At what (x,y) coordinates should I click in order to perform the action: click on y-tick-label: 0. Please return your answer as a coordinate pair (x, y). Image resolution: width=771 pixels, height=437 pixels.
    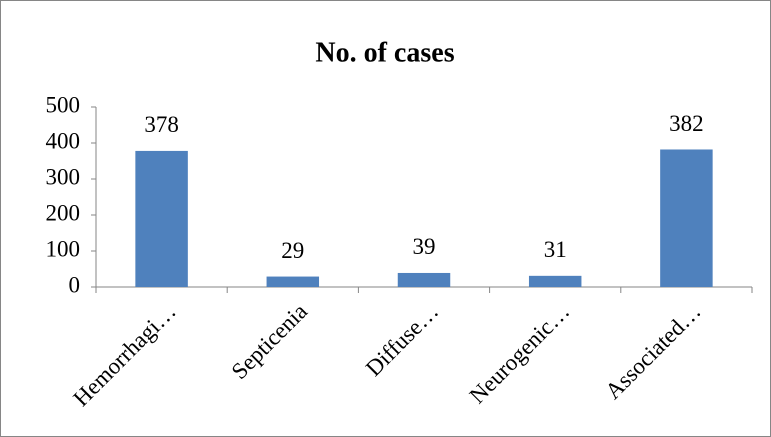
    Looking at the image, I should click on (75, 284).